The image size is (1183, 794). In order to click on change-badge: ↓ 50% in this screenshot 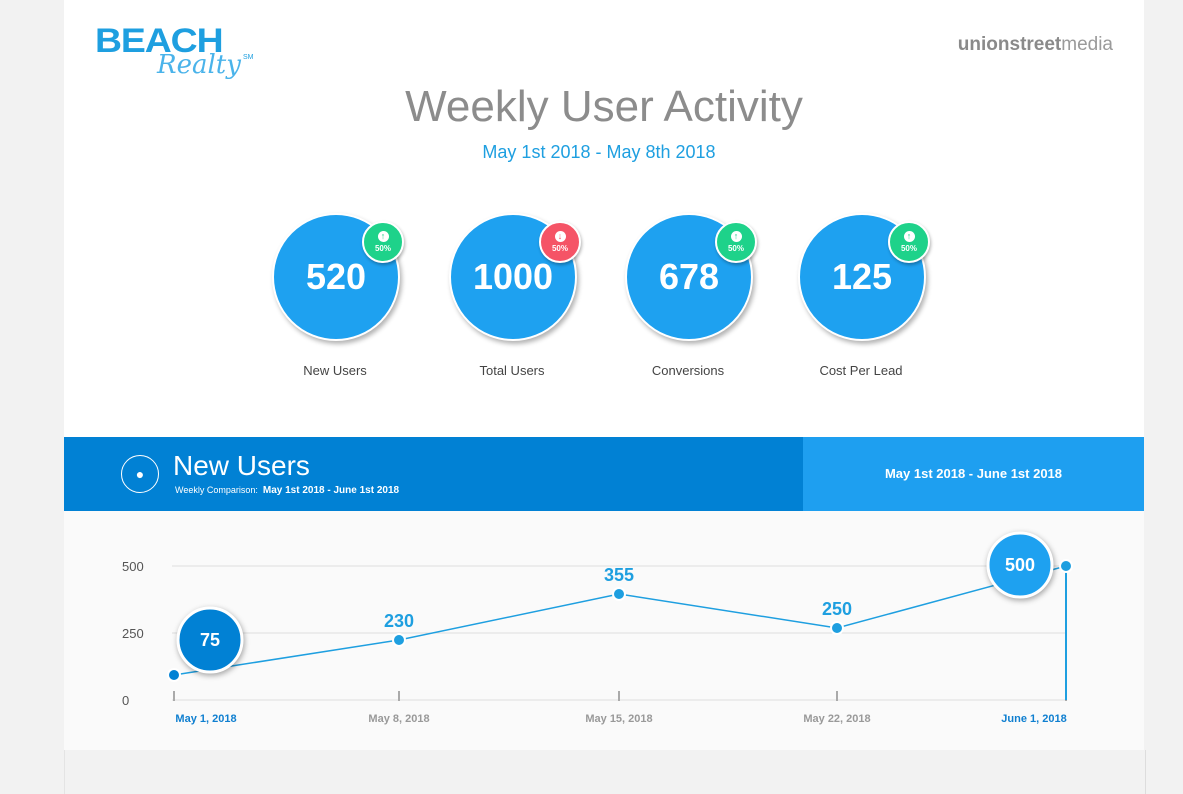, I will do `click(560, 242)`.